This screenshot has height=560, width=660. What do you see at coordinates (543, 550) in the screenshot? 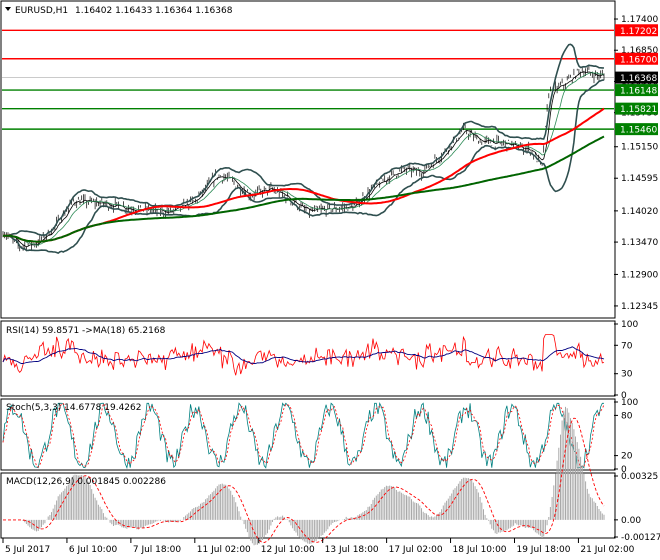
I see `time-tick-label: 19 Jul 18:00` at bounding box center [543, 550].